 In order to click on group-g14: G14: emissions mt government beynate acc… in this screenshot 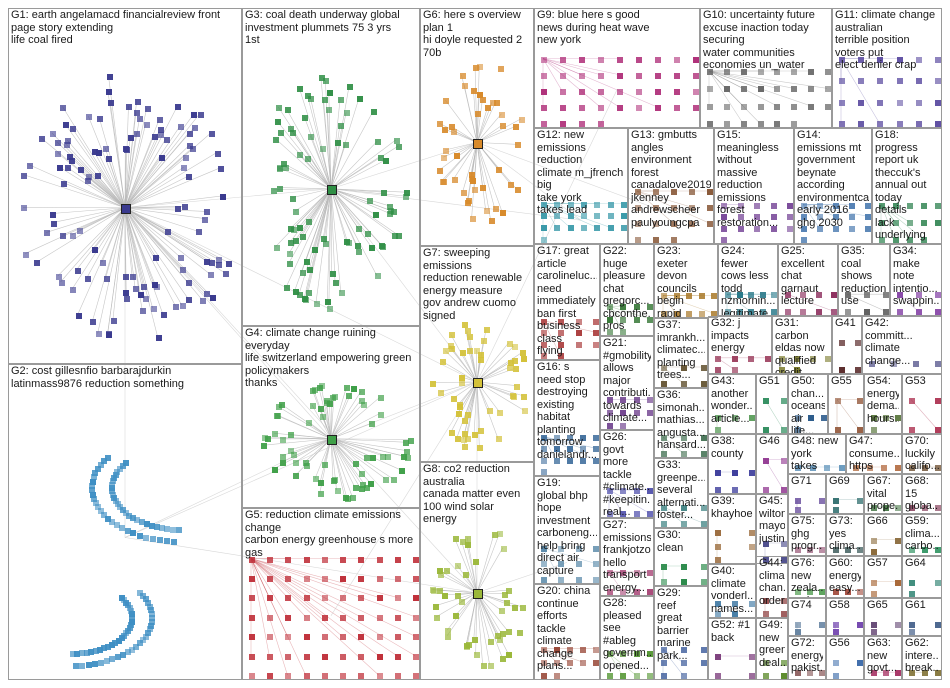, I will do `click(833, 186)`.